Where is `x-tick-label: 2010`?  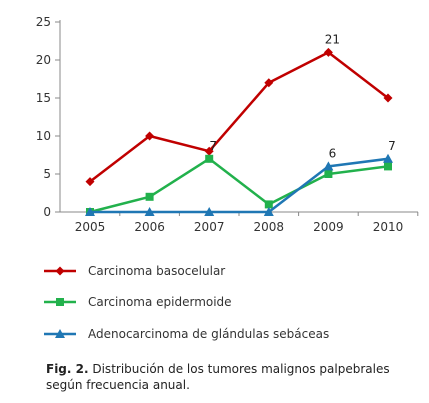 x-tick-label: 2010 is located at coordinates (388, 227).